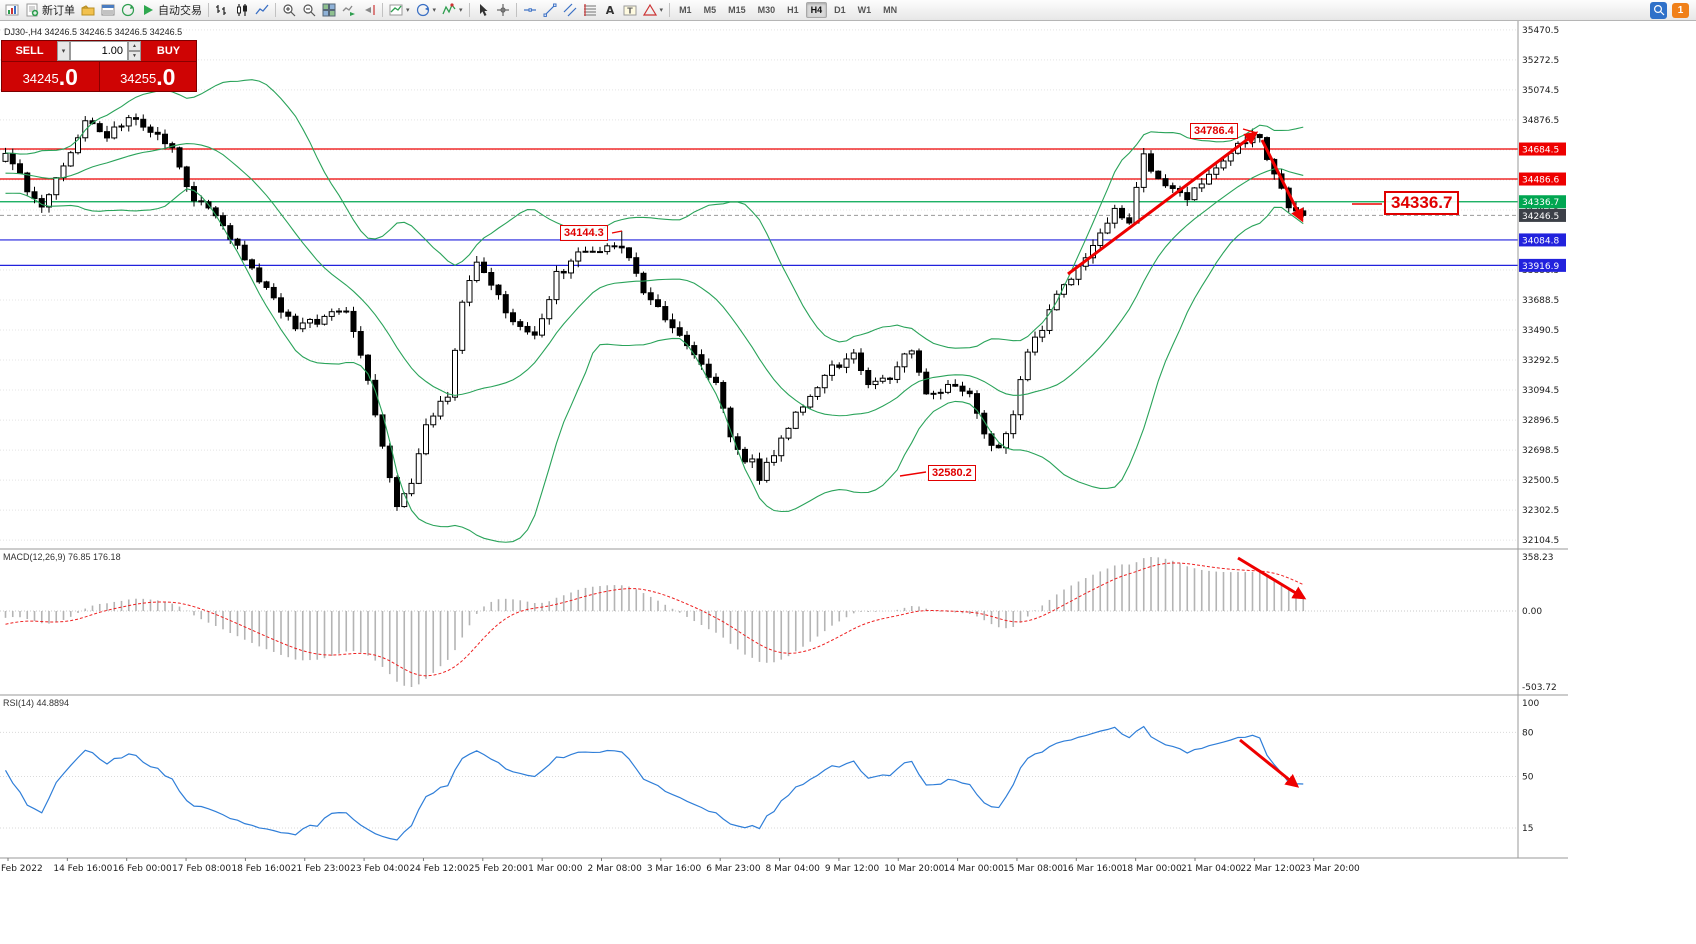 The height and width of the screenshot is (944, 1696). Describe the element at coordinates (793, 869) in the screenshot. I see `svg-text: 8 Mar 04:00` at that location.